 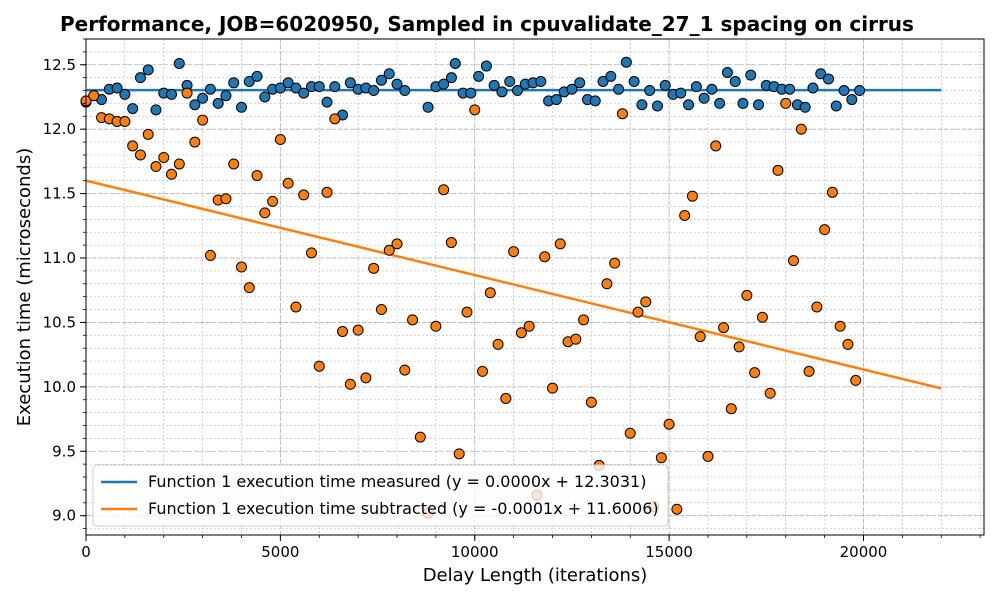 I want to click on x-tick-label: 15000, so click(x=669, y=552).